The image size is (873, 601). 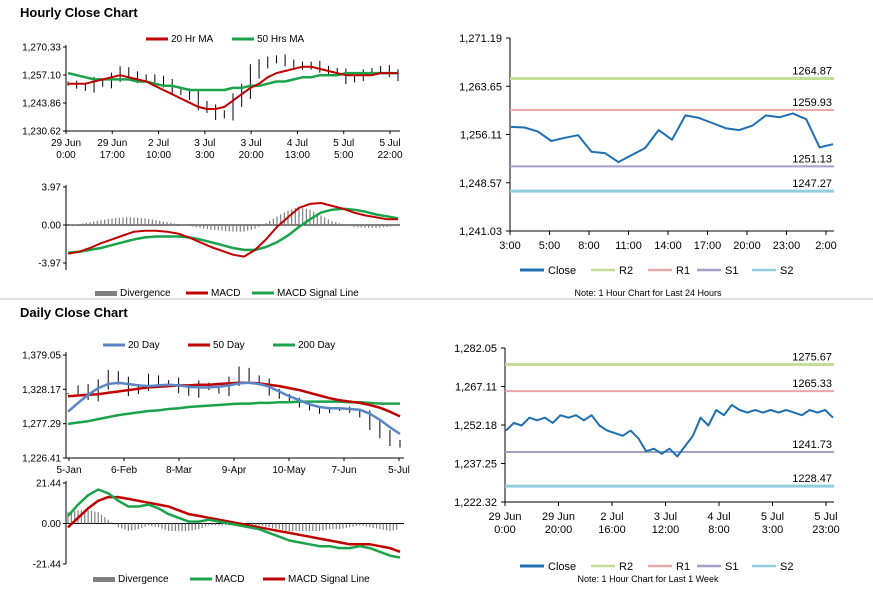 I want to click on daily_levels-x-tick-time: 23:00, so click(x=826, y=530).